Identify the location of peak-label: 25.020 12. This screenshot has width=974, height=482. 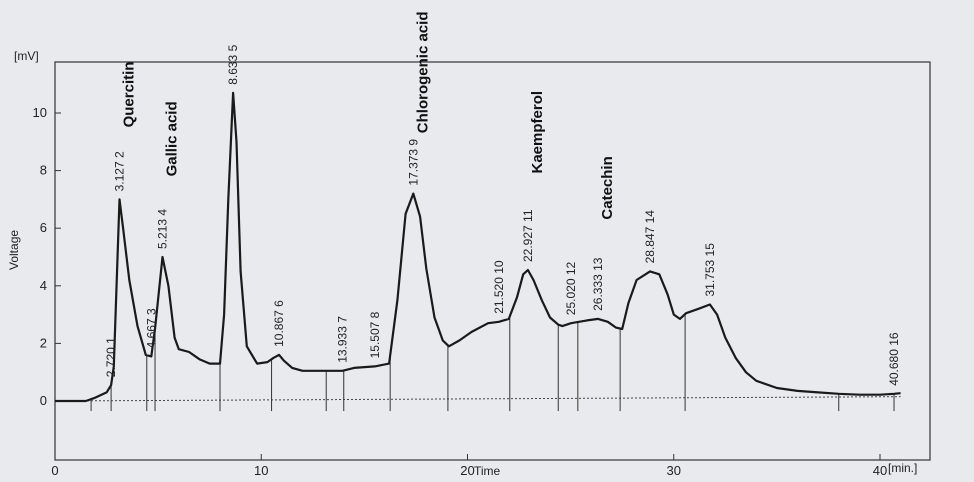
(571, 288).